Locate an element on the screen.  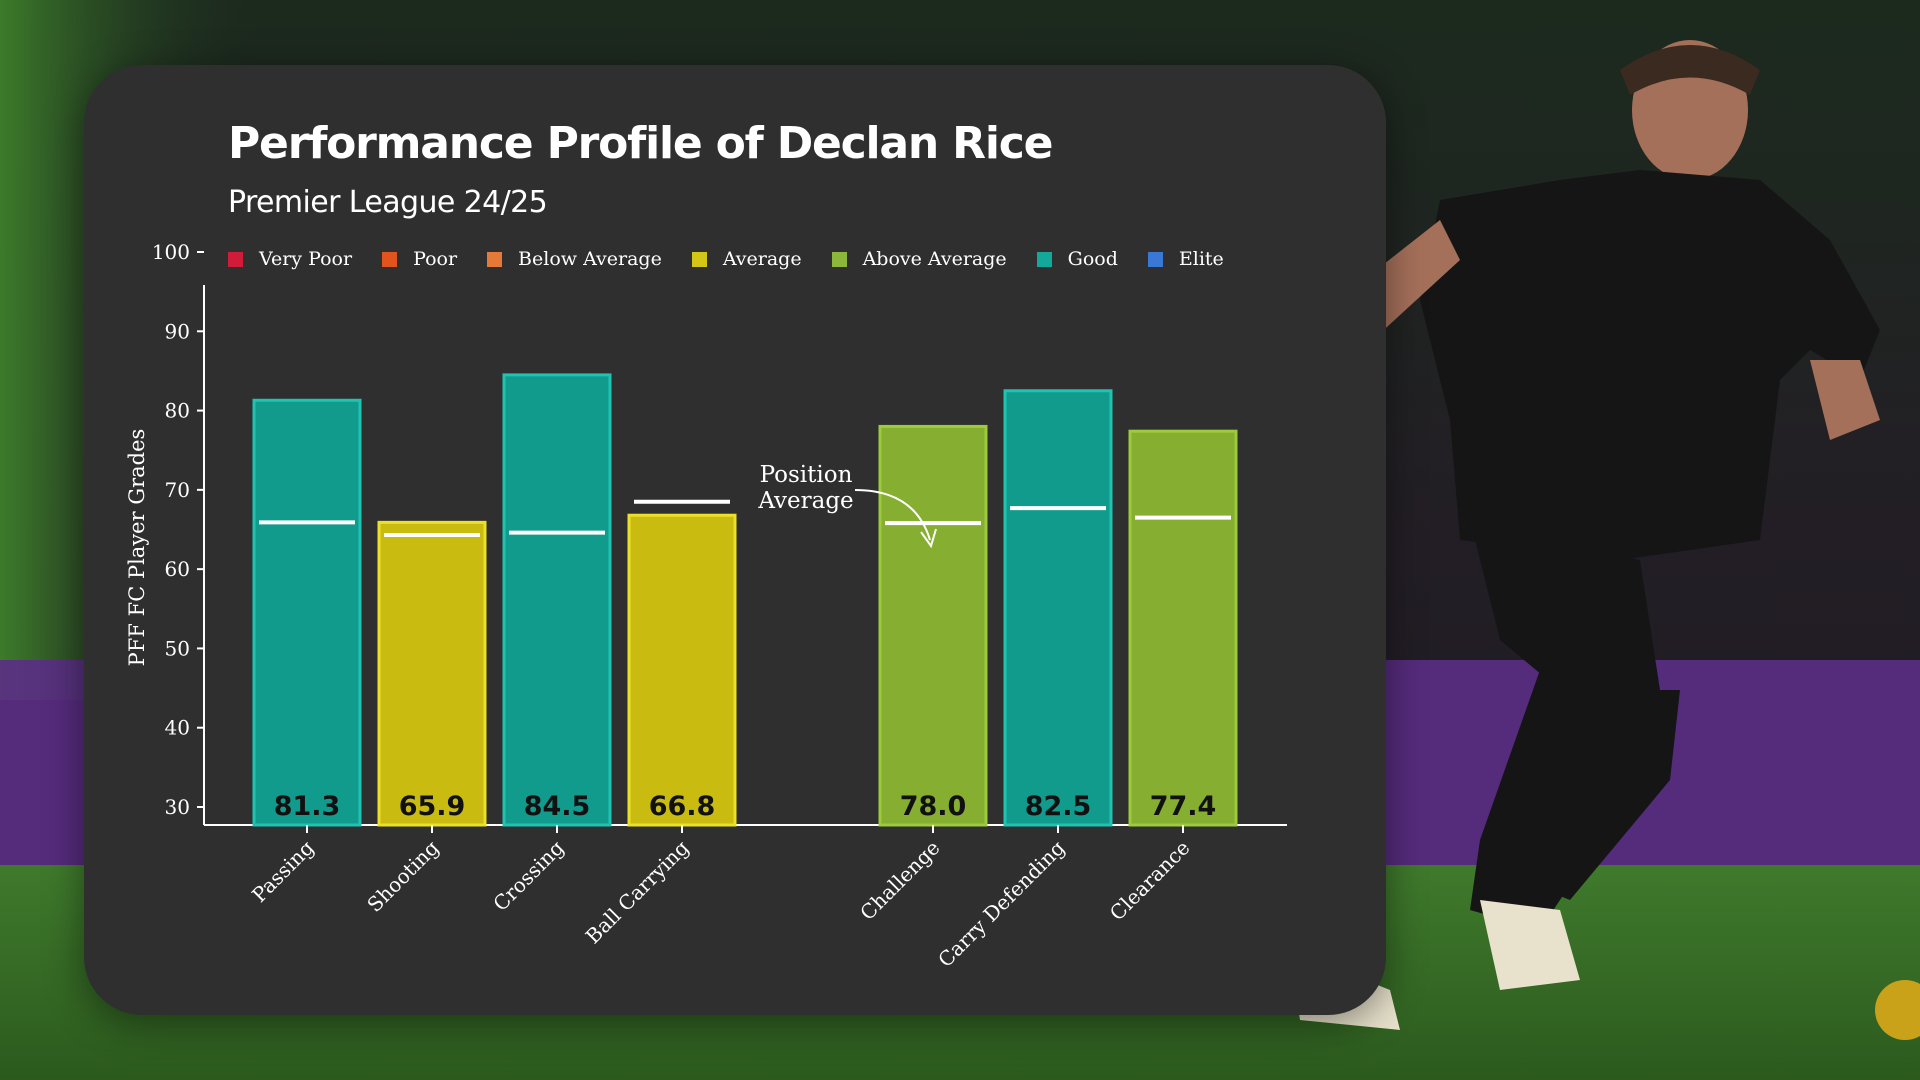
legend-item: Elite is located at coordinates (1185, 259).